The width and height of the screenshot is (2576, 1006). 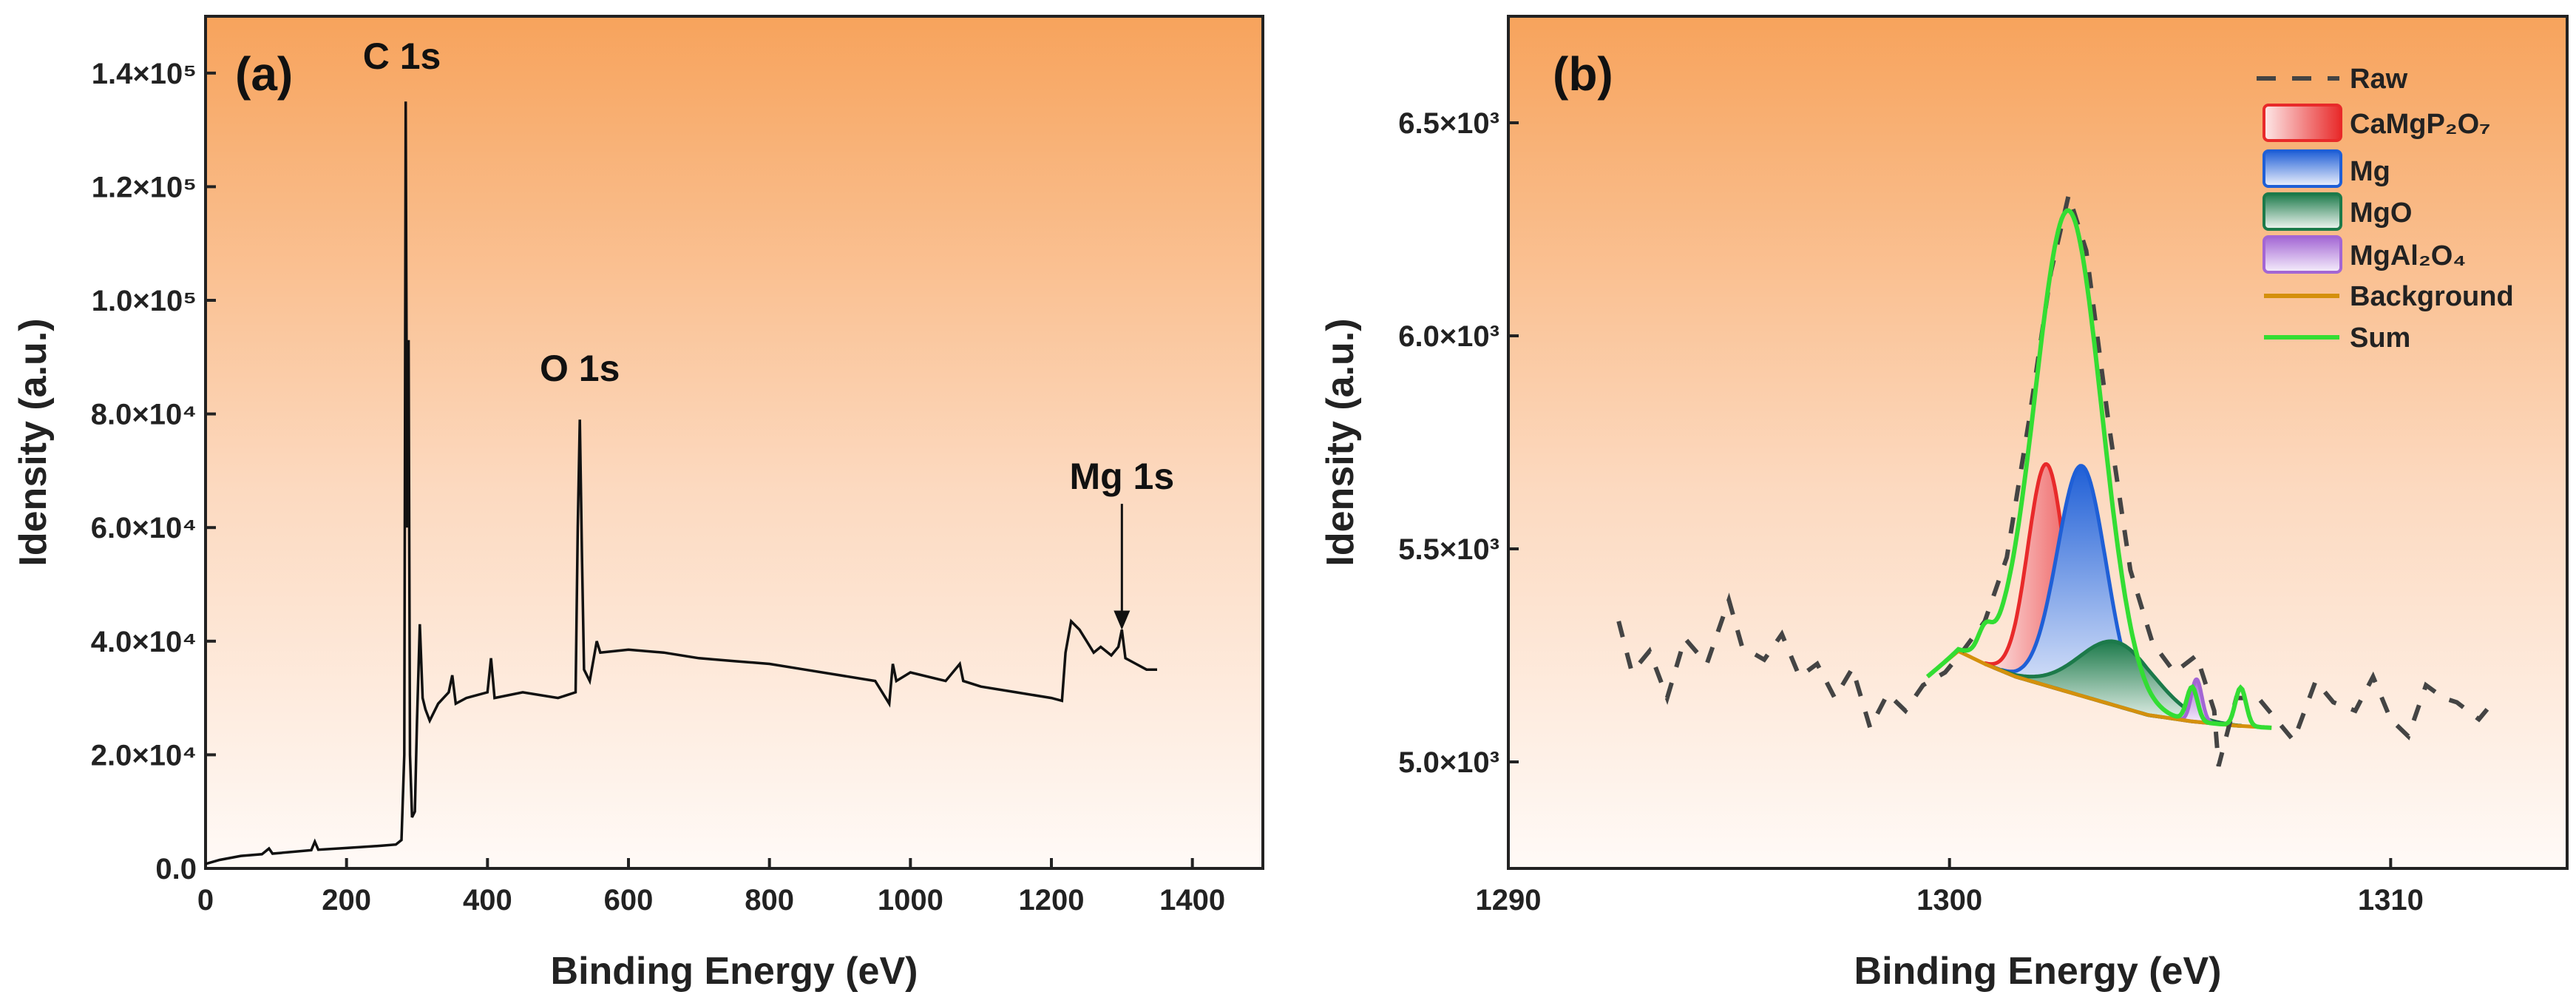 I want to click on panel-a-y-tick-label: 0.0, so click(x=176, y=869).